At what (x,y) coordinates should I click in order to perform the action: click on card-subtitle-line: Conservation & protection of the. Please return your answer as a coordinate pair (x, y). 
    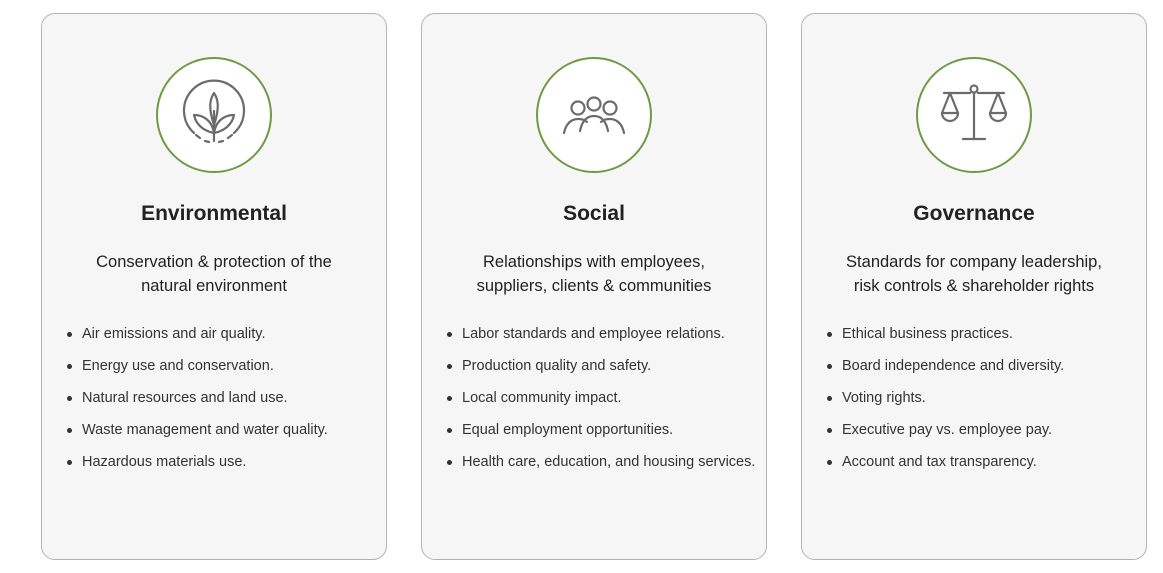
    Looking at the image, I should click on (214, 262).